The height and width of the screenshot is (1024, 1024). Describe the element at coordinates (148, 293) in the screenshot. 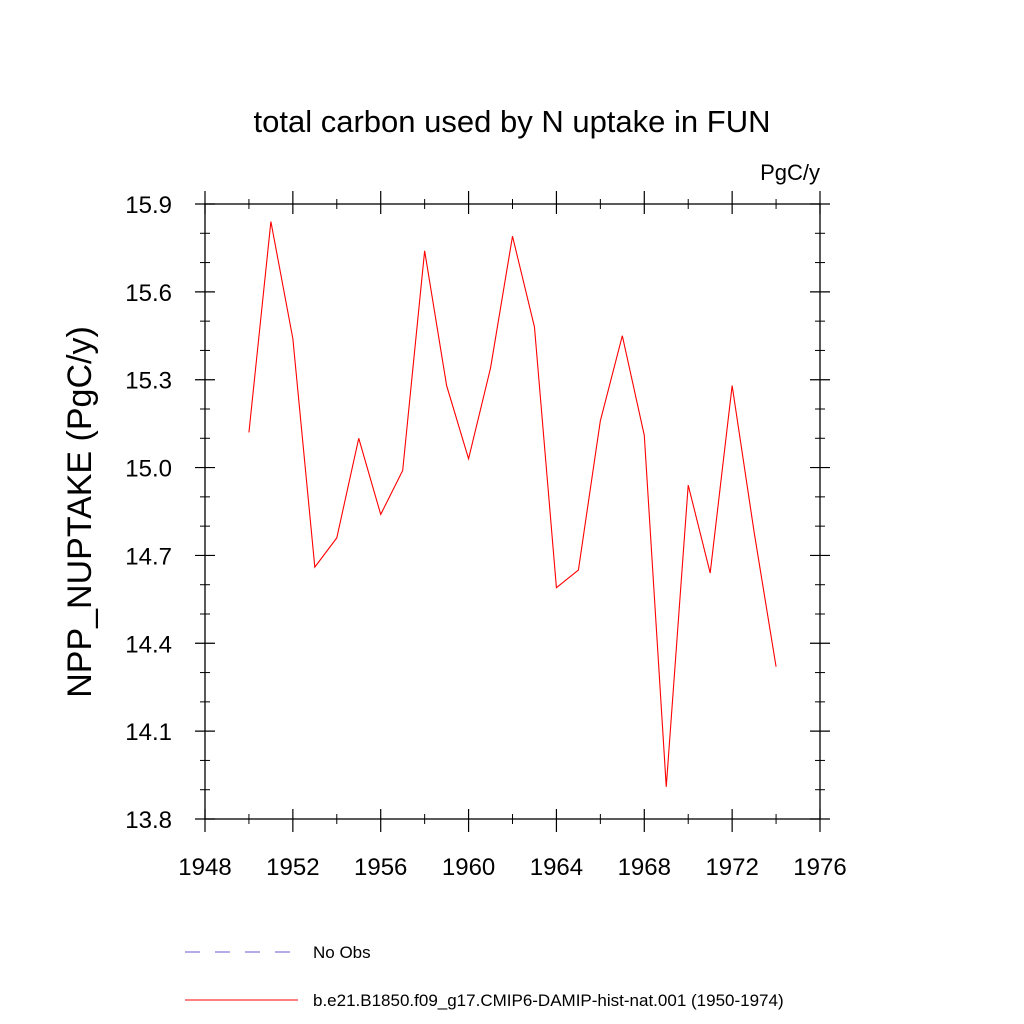

I see `y-tick-label: 15.6` at that location.